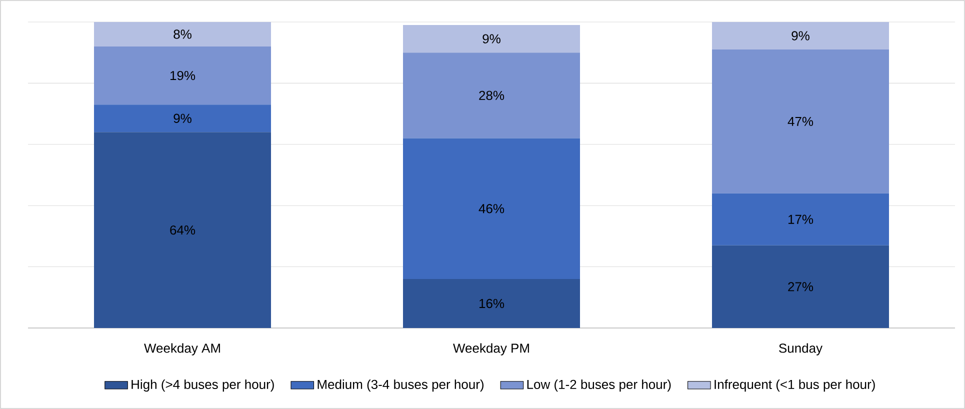 The width and height of the screenshot is (965, 409). What do you see at coordinates (491, 349) in the screenshot?
I see `x-tick-label: Weekday PM` at bounding box center [491, 349].